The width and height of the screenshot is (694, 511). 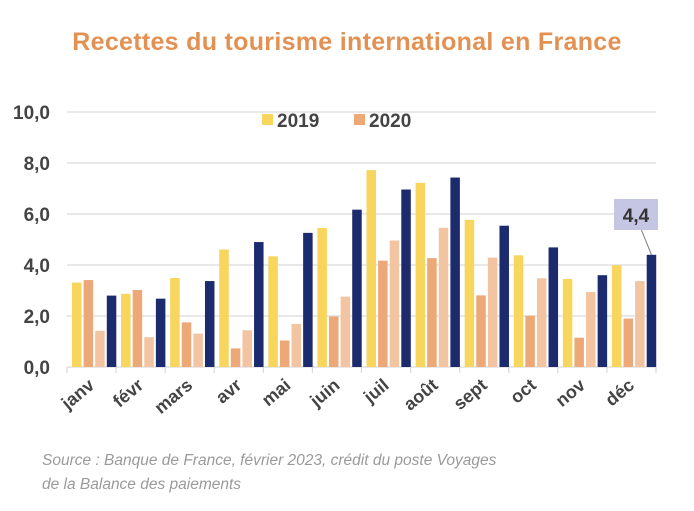 What do you see at coordinates (149, 352) in the screenshot?
I see `bar-févr-series-3` at bounding box center [149, 352].